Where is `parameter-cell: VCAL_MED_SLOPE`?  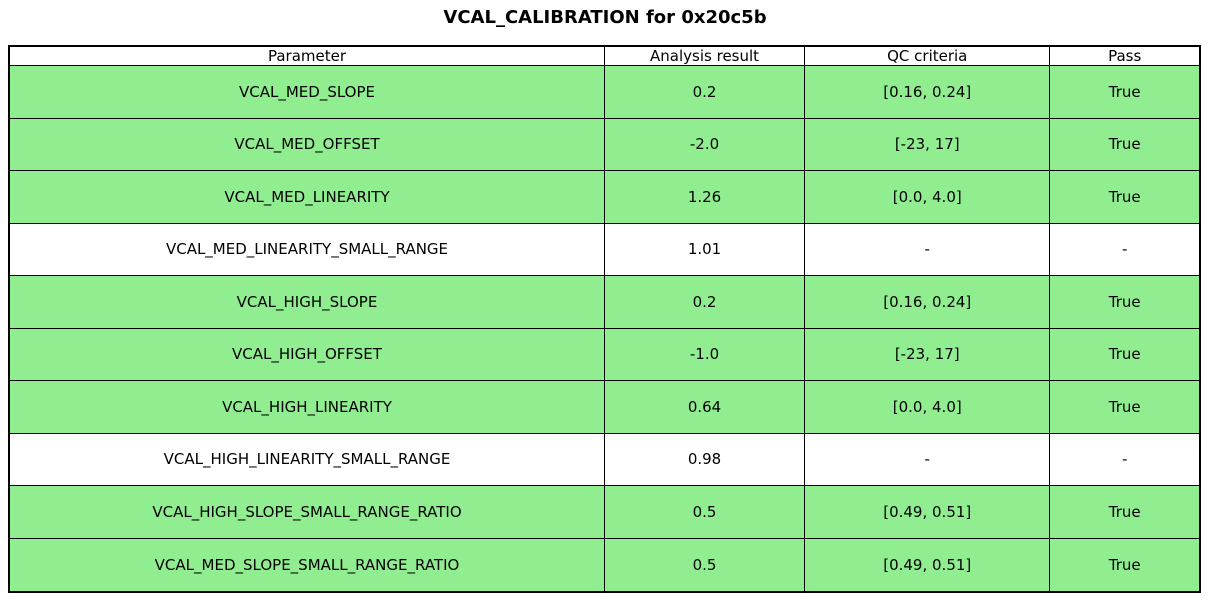 parameter-cell: VCAL_MED_SLOPE is located at coordinates (306, 92).